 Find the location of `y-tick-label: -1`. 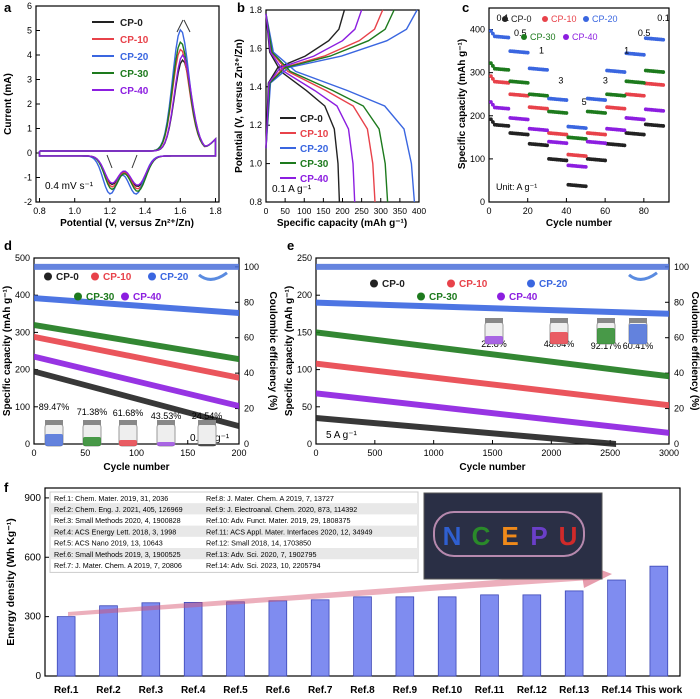

y-tick-label: -1 is located at coordinates (28, 178).